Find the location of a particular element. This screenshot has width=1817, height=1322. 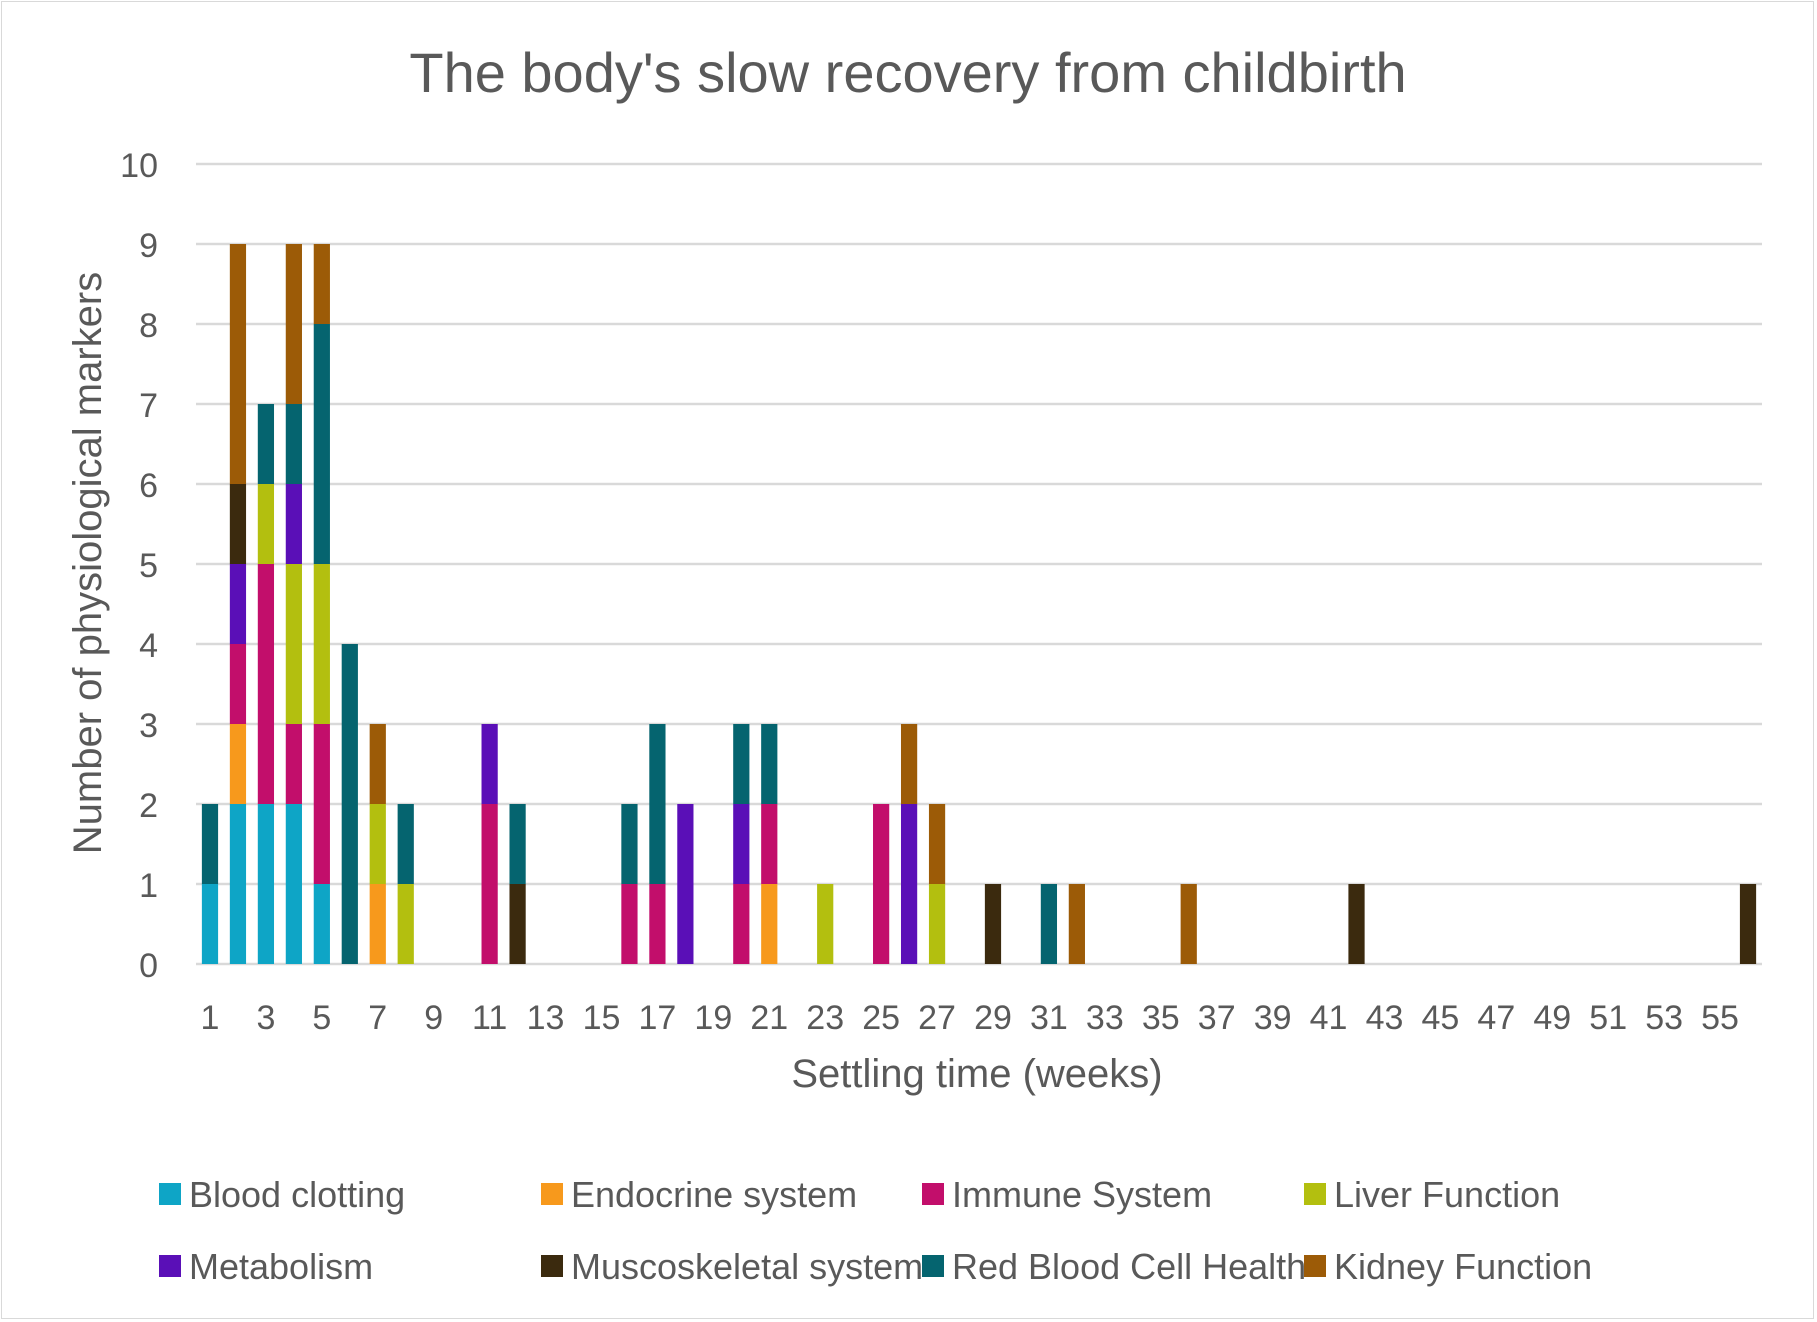

x-tick-label: 55 is located at coordinates (1720, 1018).